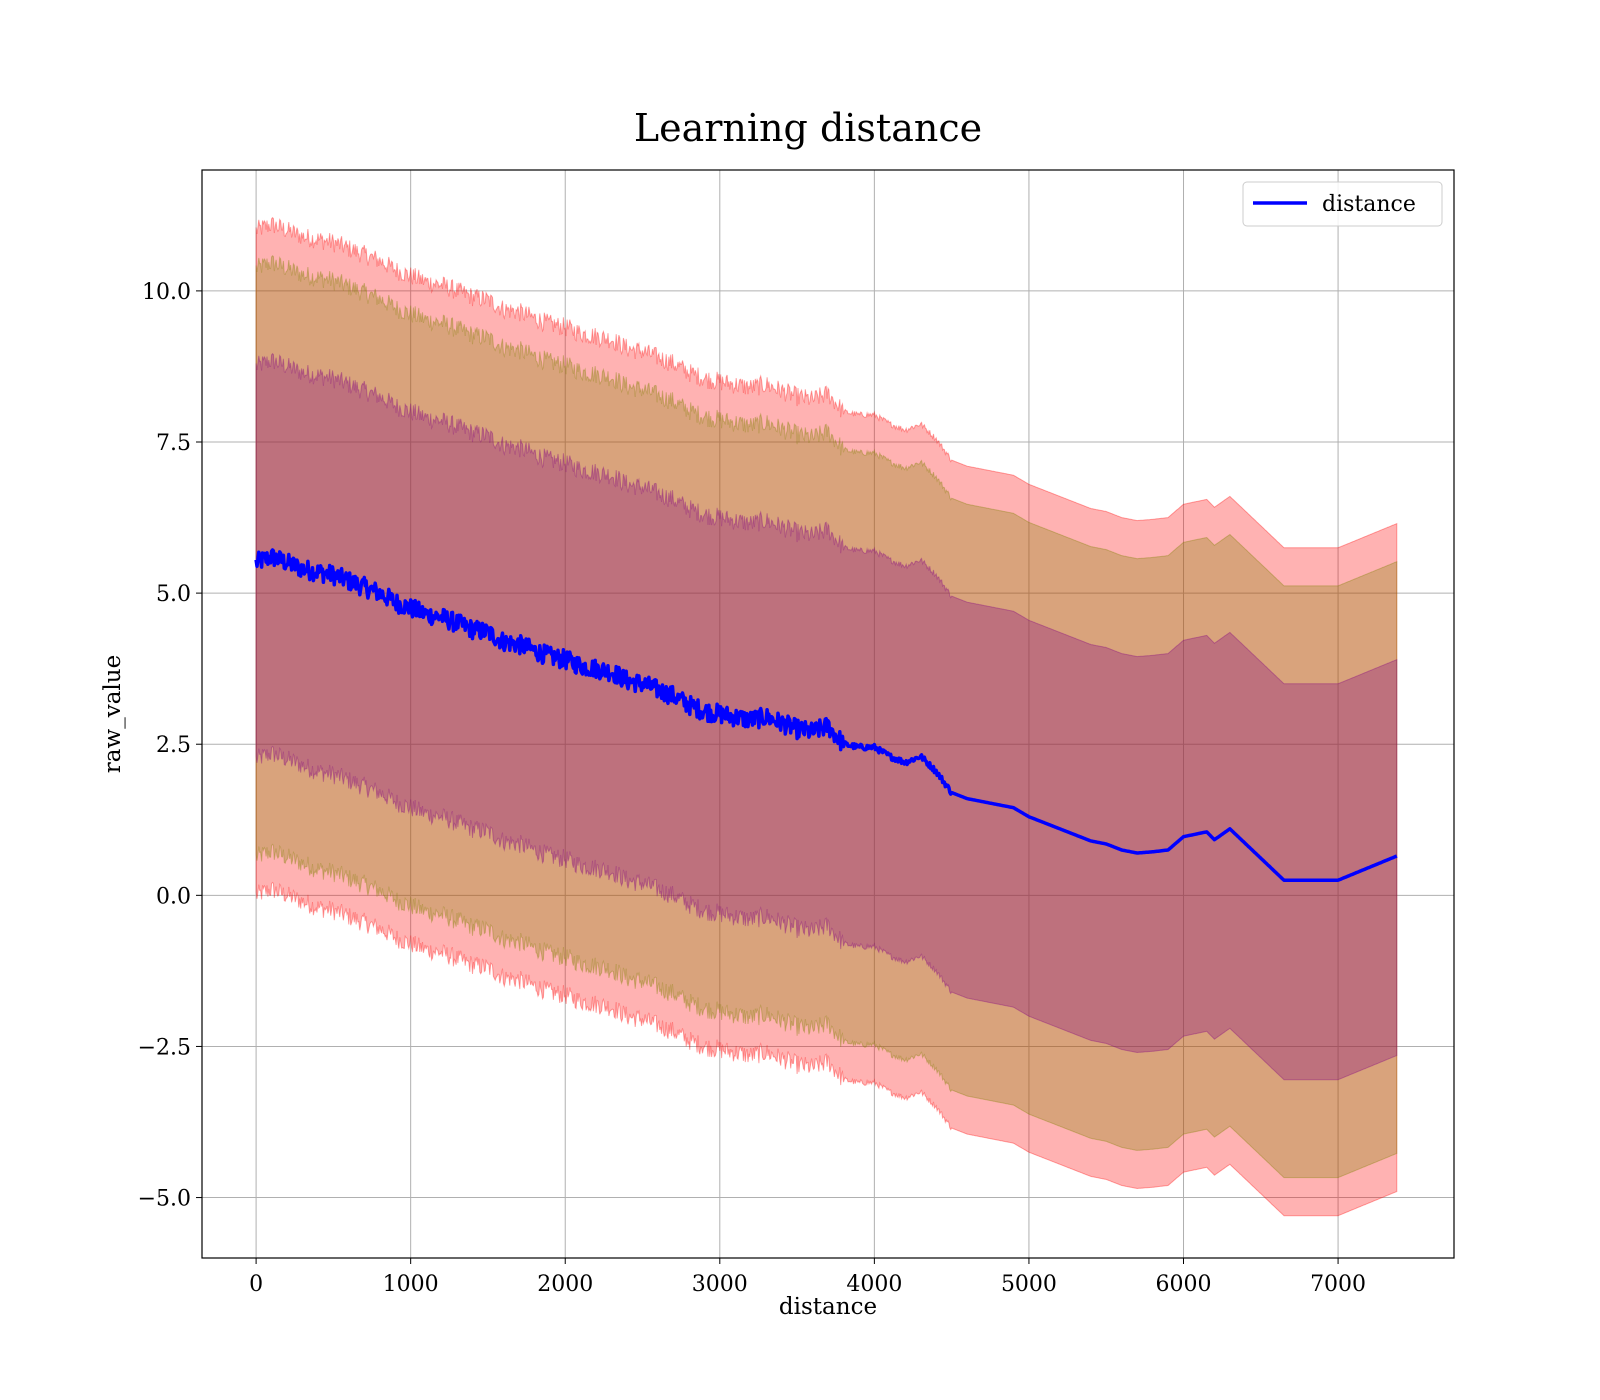 Image resolution: width=1600 pixels, height=1400 pixels. Describe the element at coordinates (874, 1284) in the screenshot. I see `x-tick-label-4: 4000` at that location.